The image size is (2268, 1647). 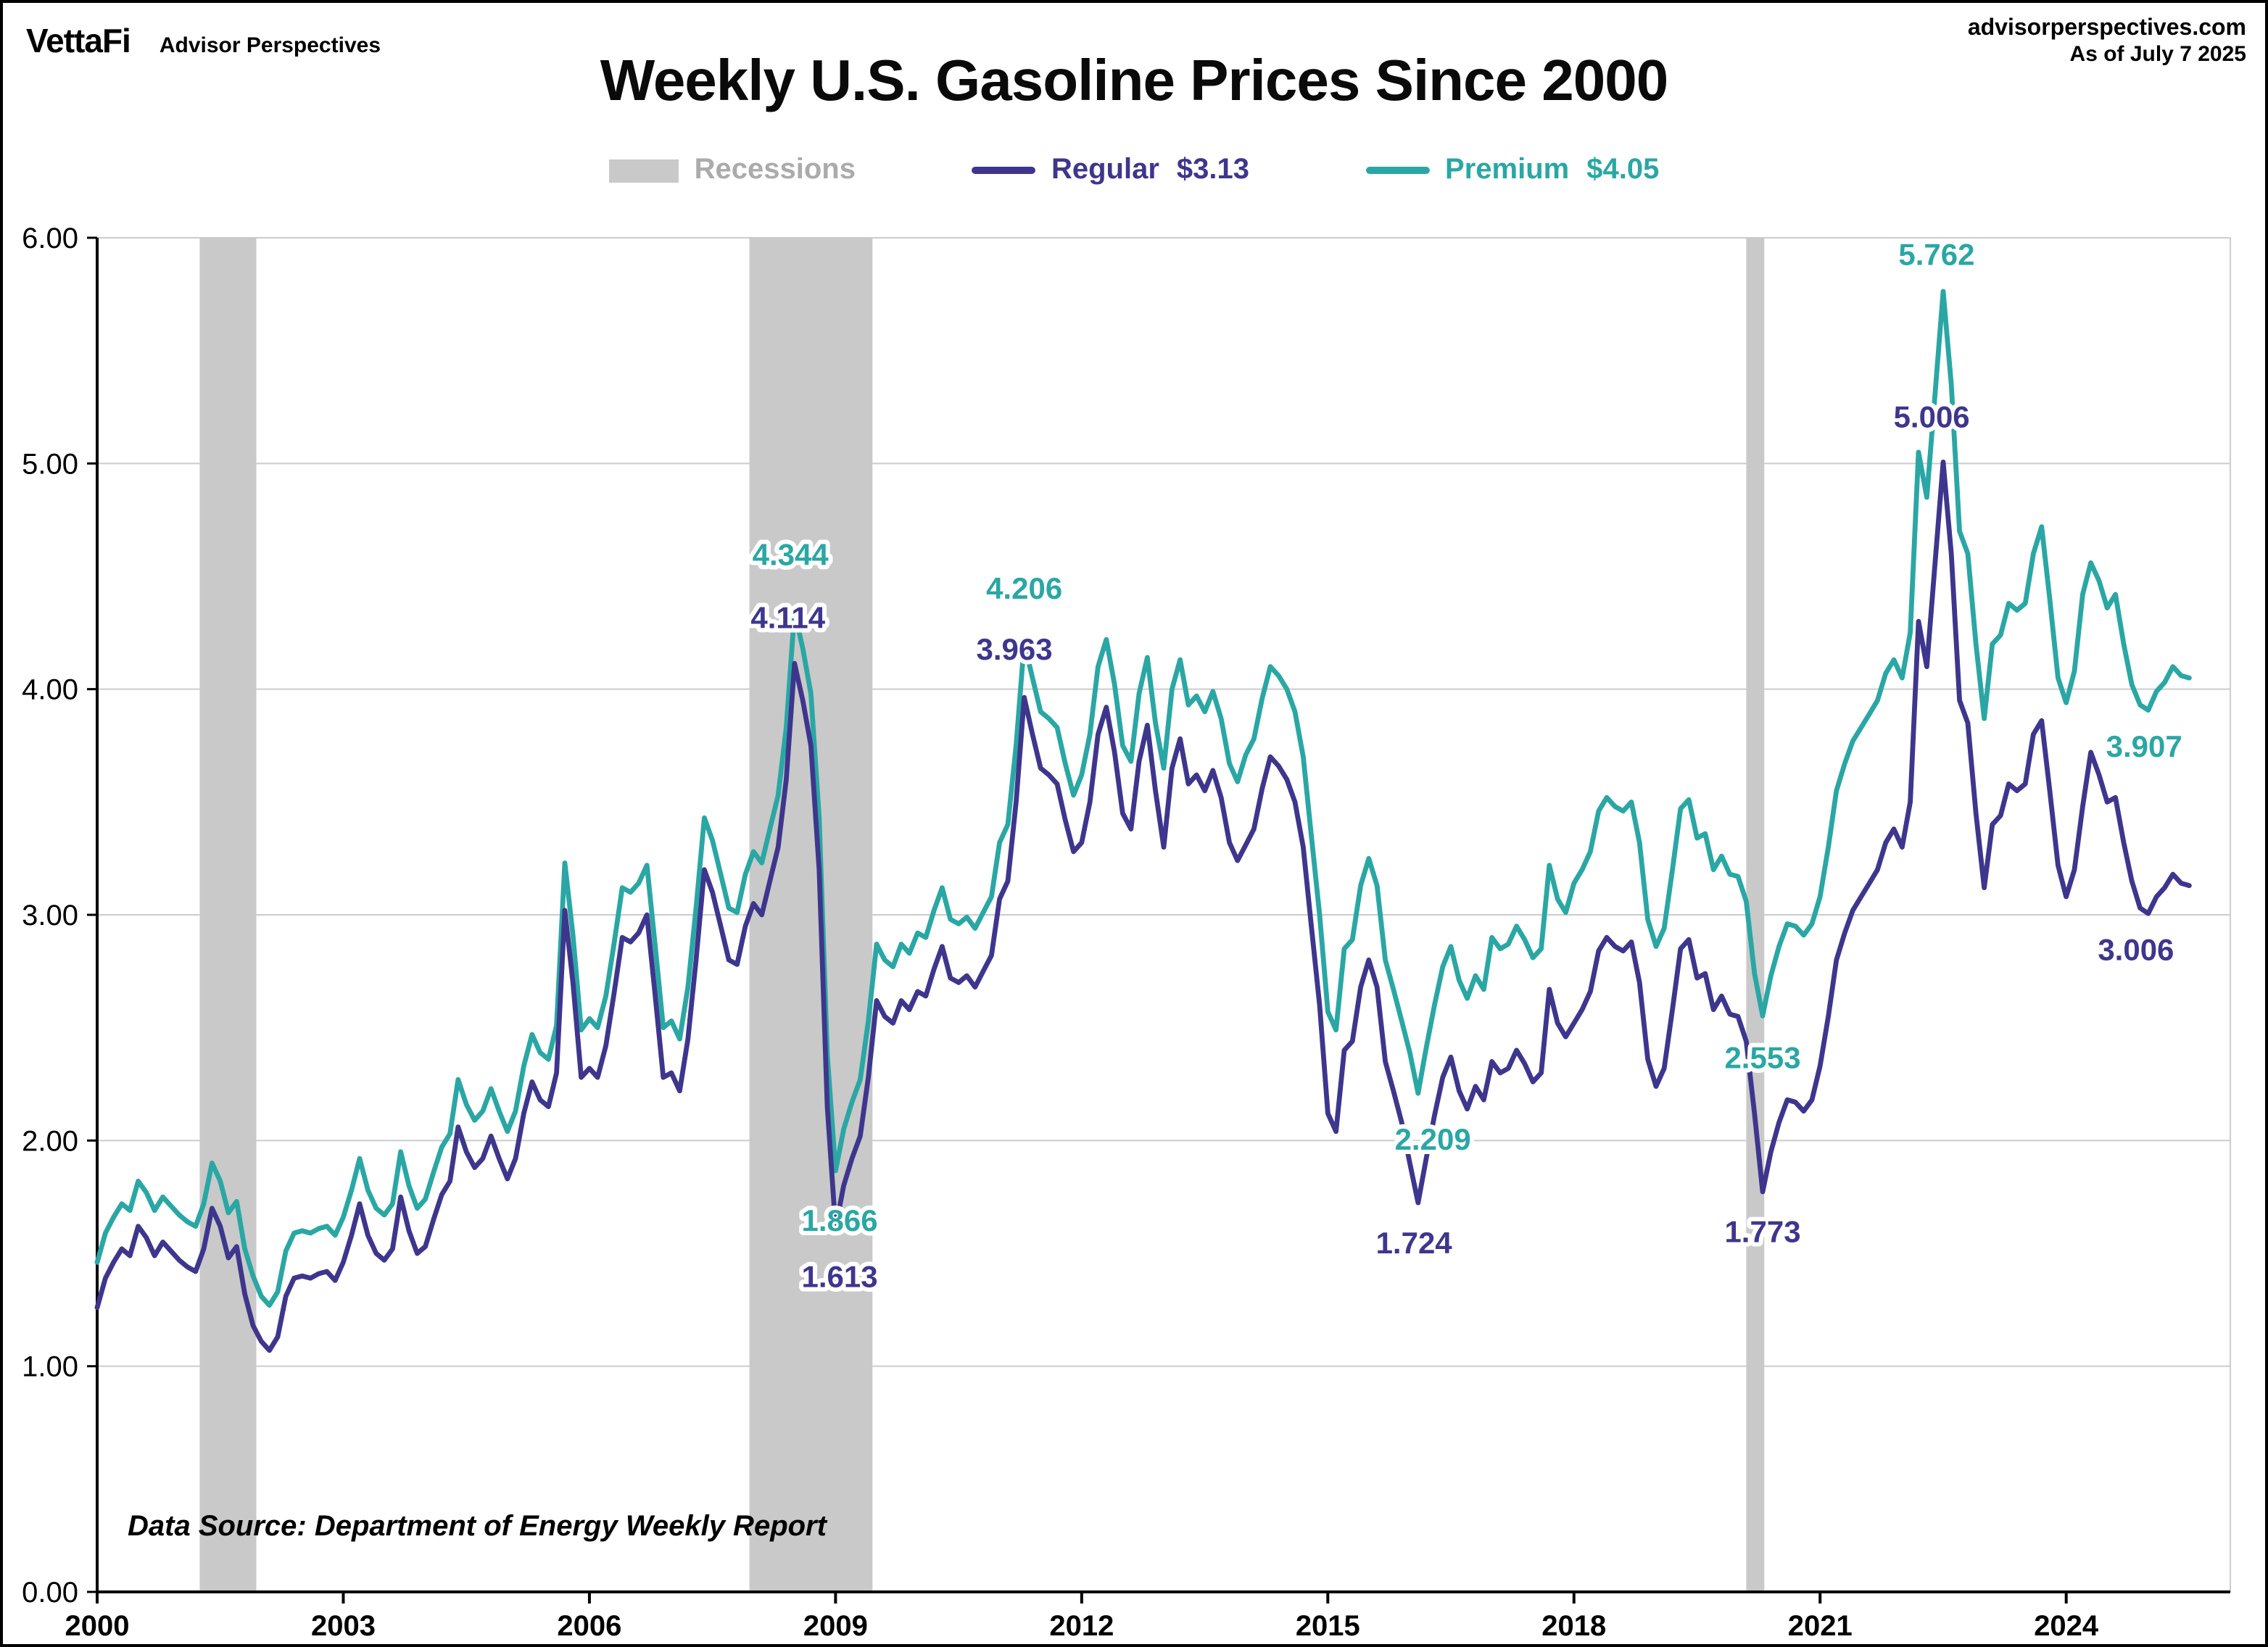 What do you see at coordinates (1328, 1626) in the screenshot?
I see `x-axis-label: 2015` at bounding box center [1328, 1626].